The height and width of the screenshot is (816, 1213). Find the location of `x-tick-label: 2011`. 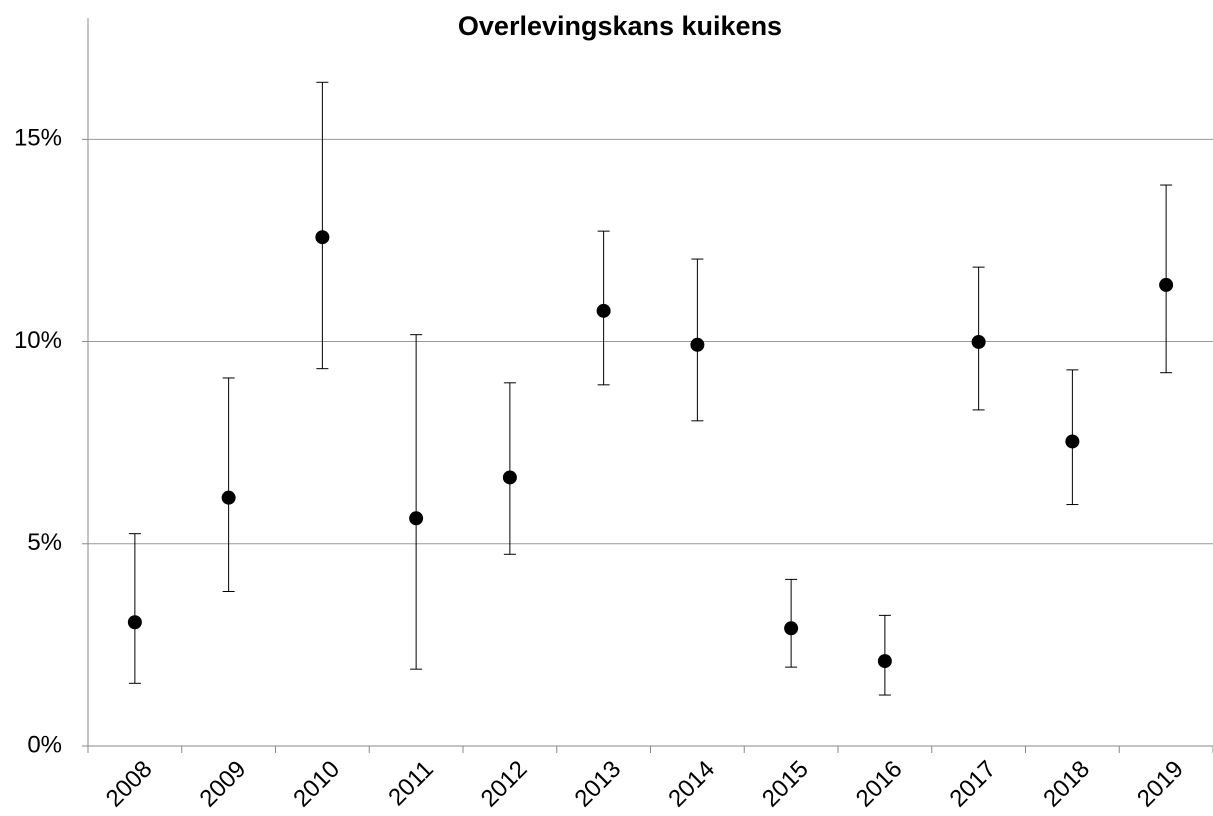

x-tick-label: 2011 is located at coordinates (411, 784).